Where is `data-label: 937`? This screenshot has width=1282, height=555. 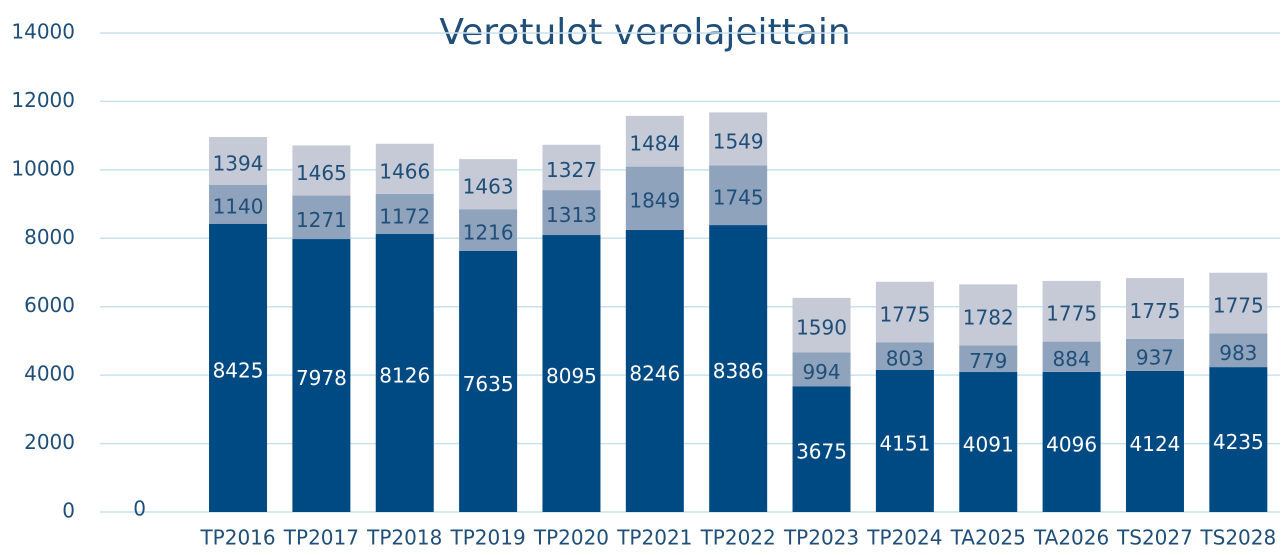 data-label: 937 is located at coordinates (1155, 357).